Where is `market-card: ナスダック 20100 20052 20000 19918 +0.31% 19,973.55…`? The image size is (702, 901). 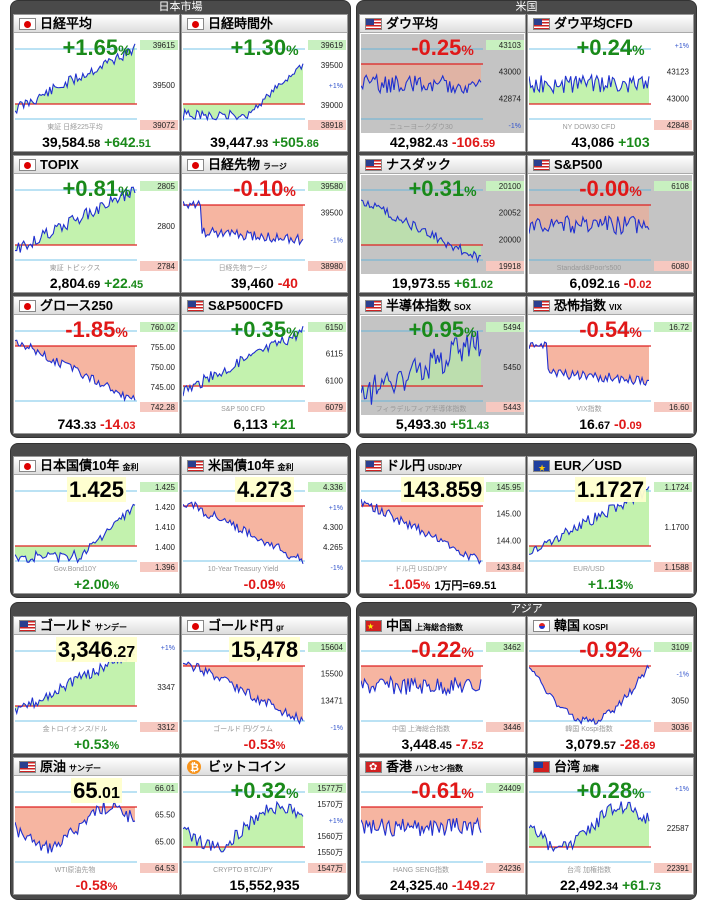 market-card: ナスダック 20100 20052 20000 19918 +0.31% 19,973.55… is located at coordinates (442, 224).